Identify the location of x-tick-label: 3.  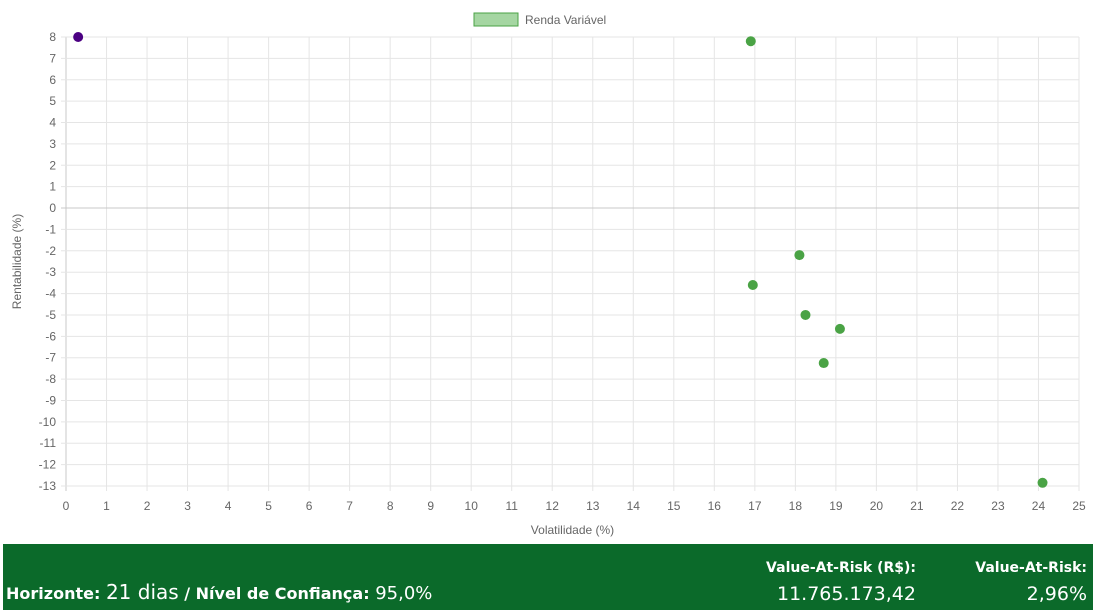
(187, 506).